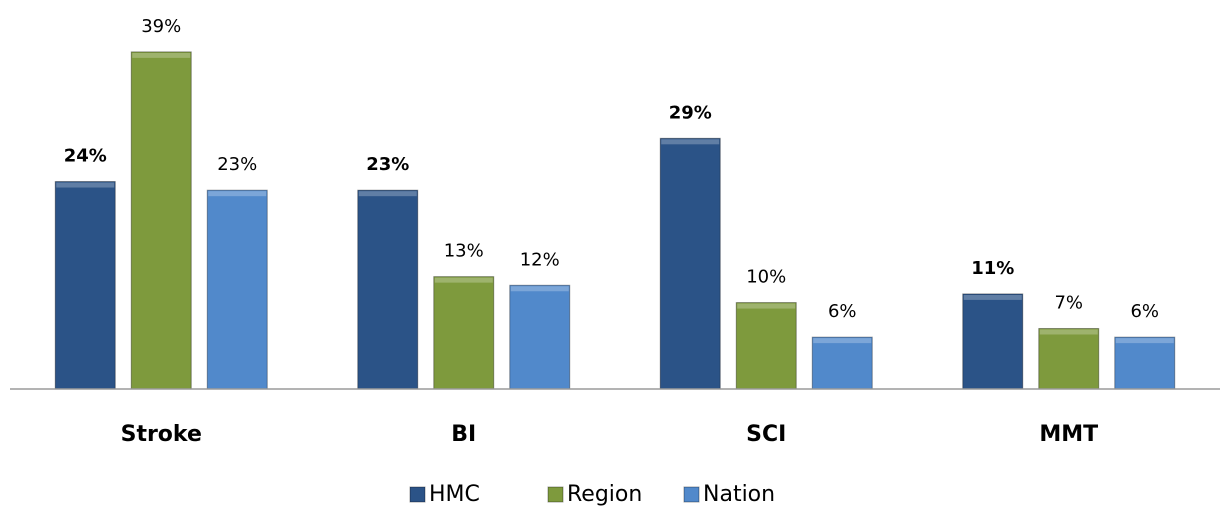 This screenshot has height=509, width=1220. What do you see at coordinates (766, 277) in the screenshot?
I see `data-label: 10%` at bounding box center [766, 277].